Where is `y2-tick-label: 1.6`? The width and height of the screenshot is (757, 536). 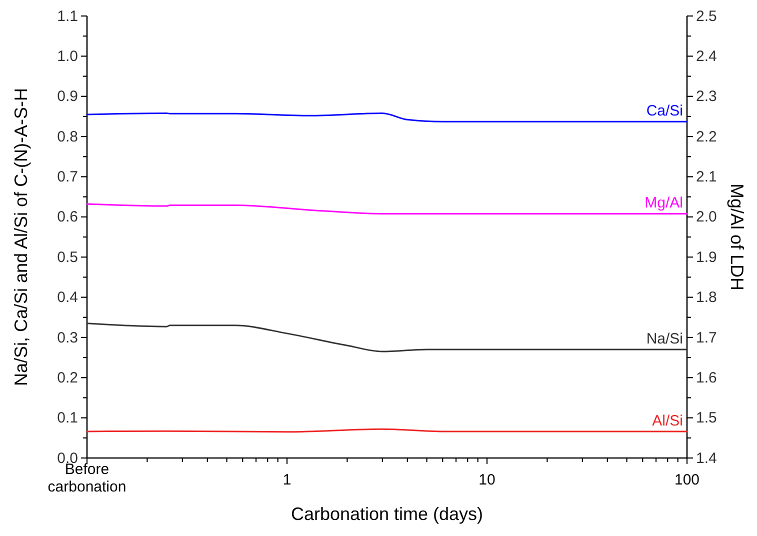 y2-tick-label: 1.6 is located at coordinates (706, 377).